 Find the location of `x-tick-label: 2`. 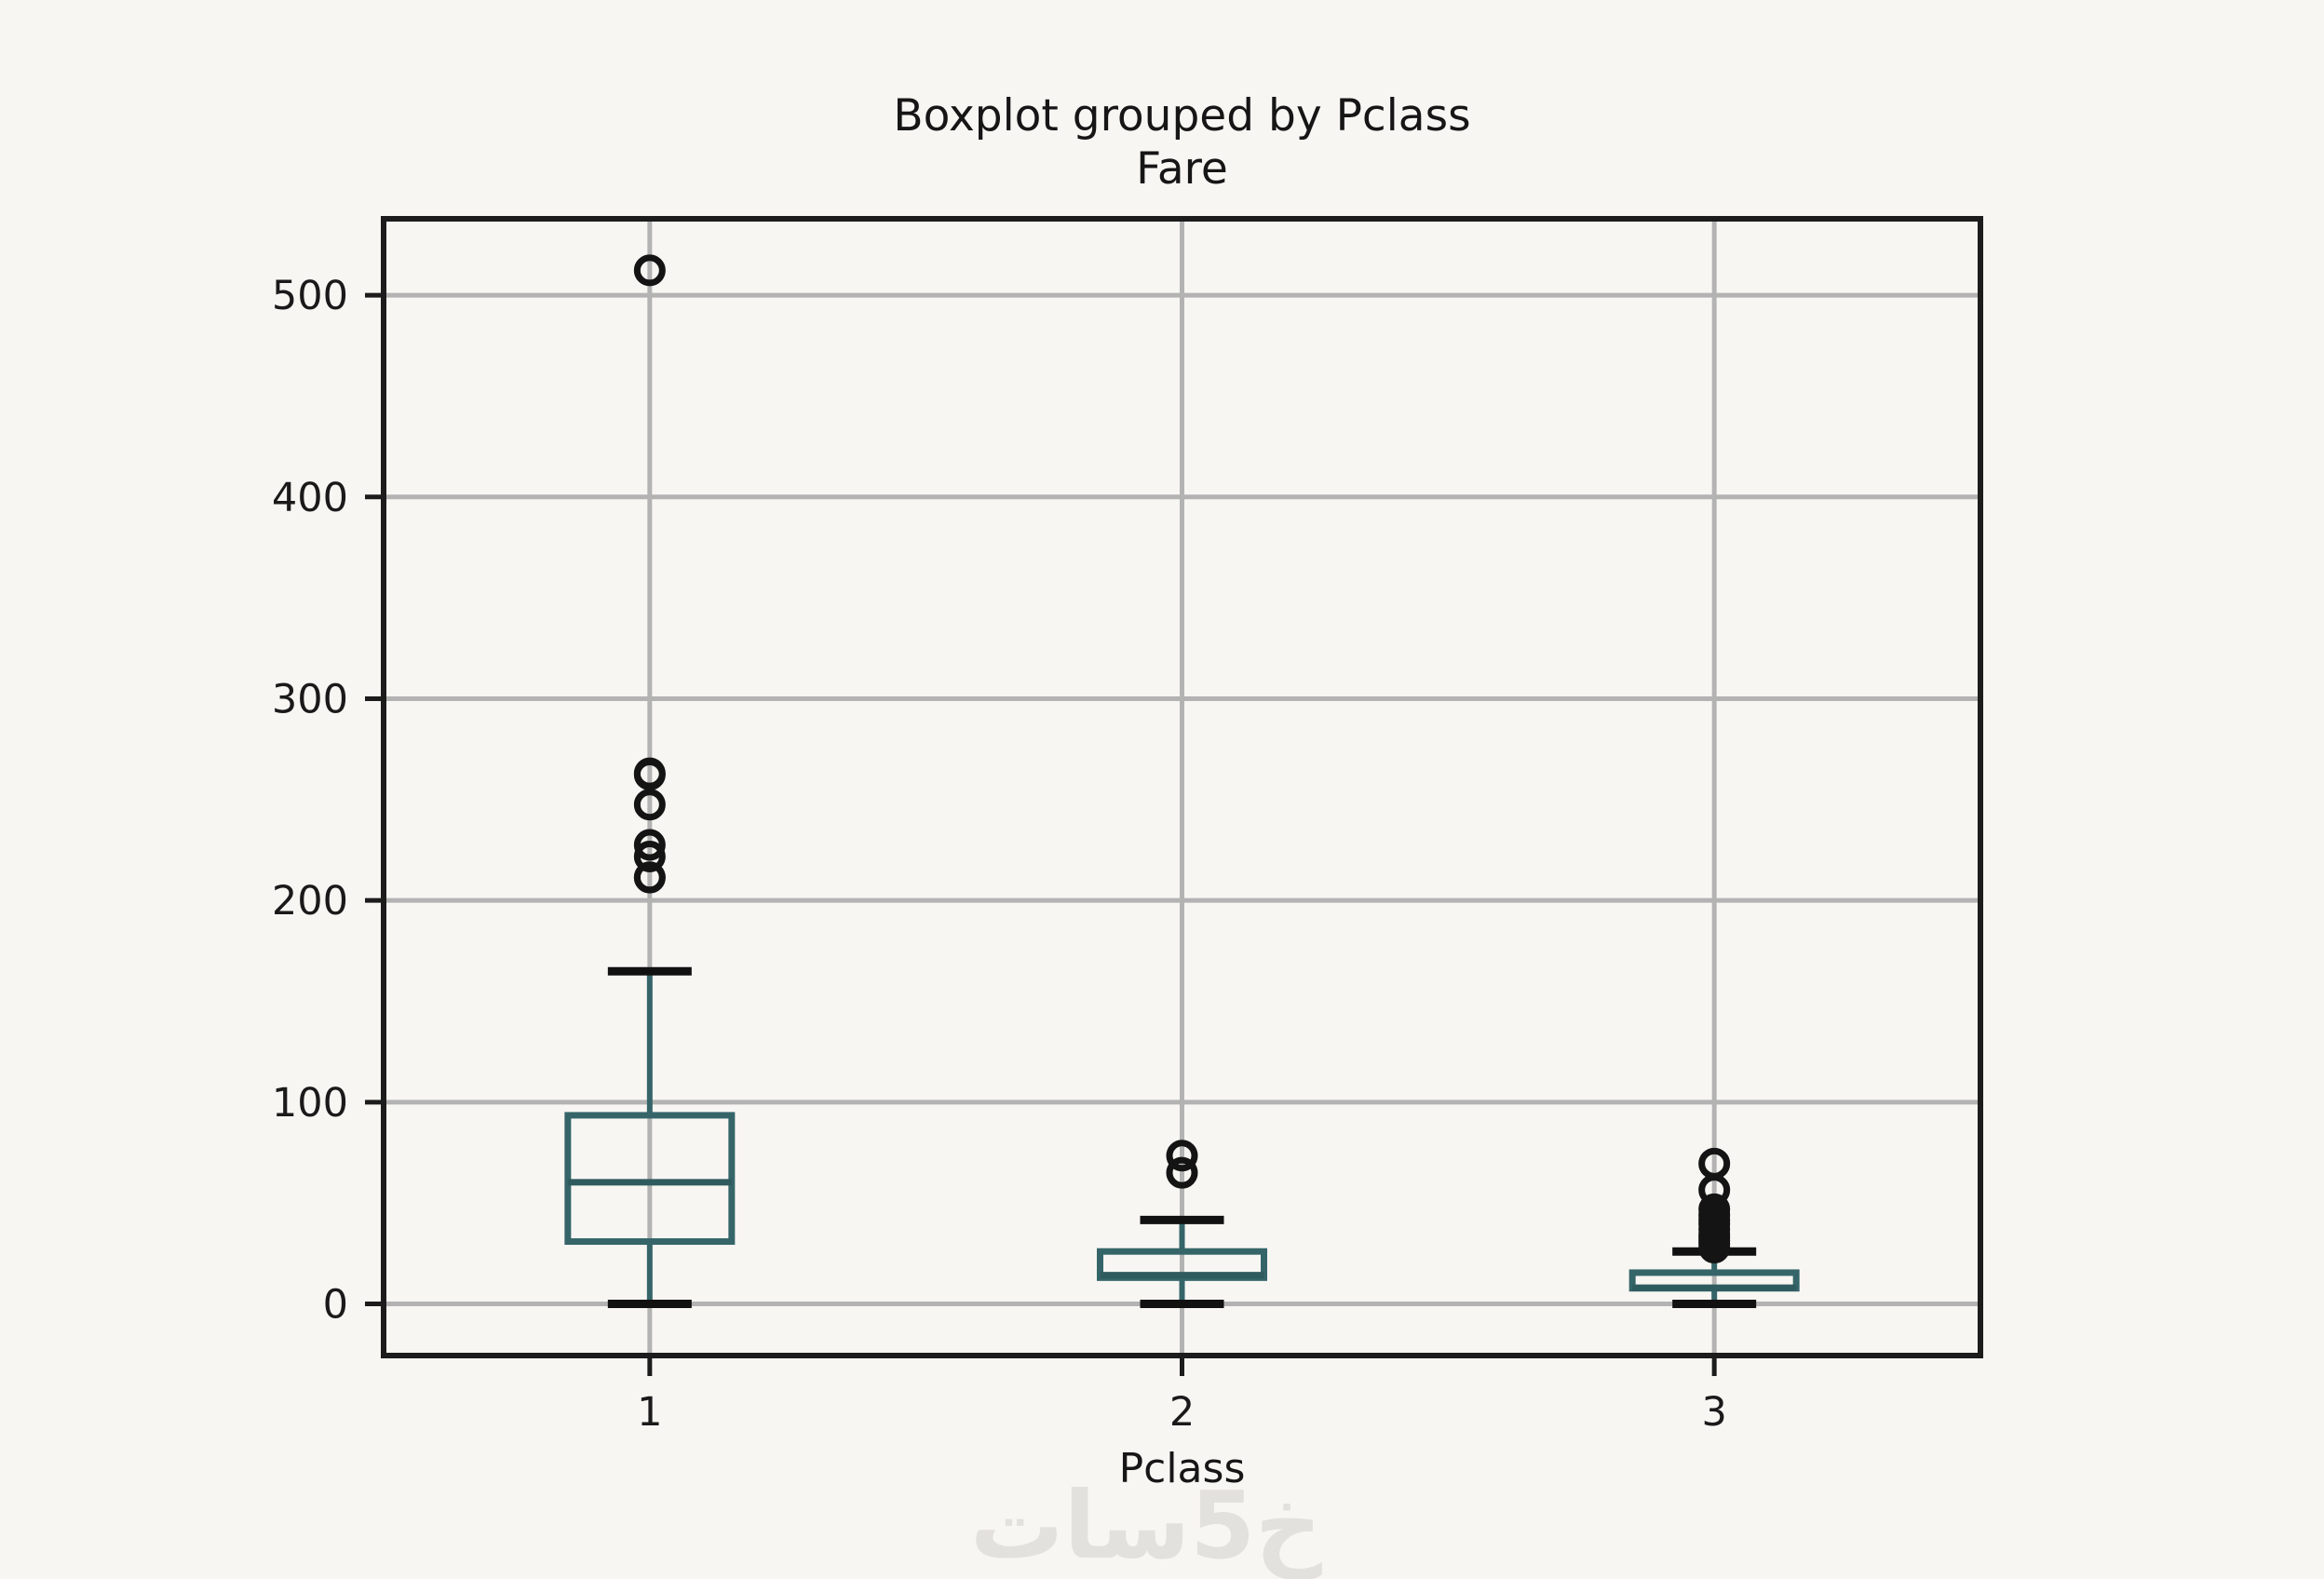

x-tick-label: 2 is located at coordinates (1182, 1412).